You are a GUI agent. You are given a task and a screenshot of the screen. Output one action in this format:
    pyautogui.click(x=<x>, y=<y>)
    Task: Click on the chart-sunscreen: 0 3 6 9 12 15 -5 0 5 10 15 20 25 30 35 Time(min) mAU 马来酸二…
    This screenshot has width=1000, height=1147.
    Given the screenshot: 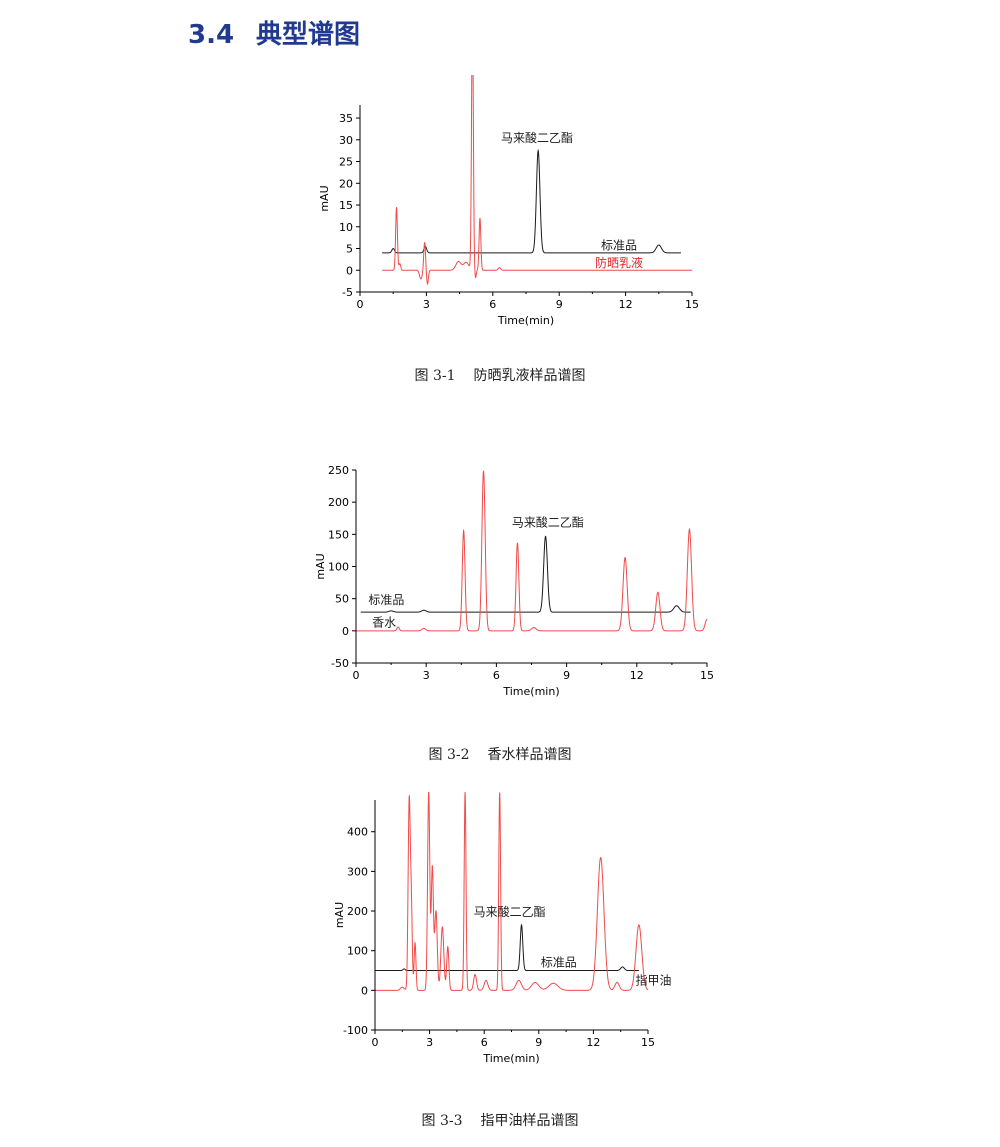 What is the action you would take?
    pyautogui.click(x=508, y=201)
    